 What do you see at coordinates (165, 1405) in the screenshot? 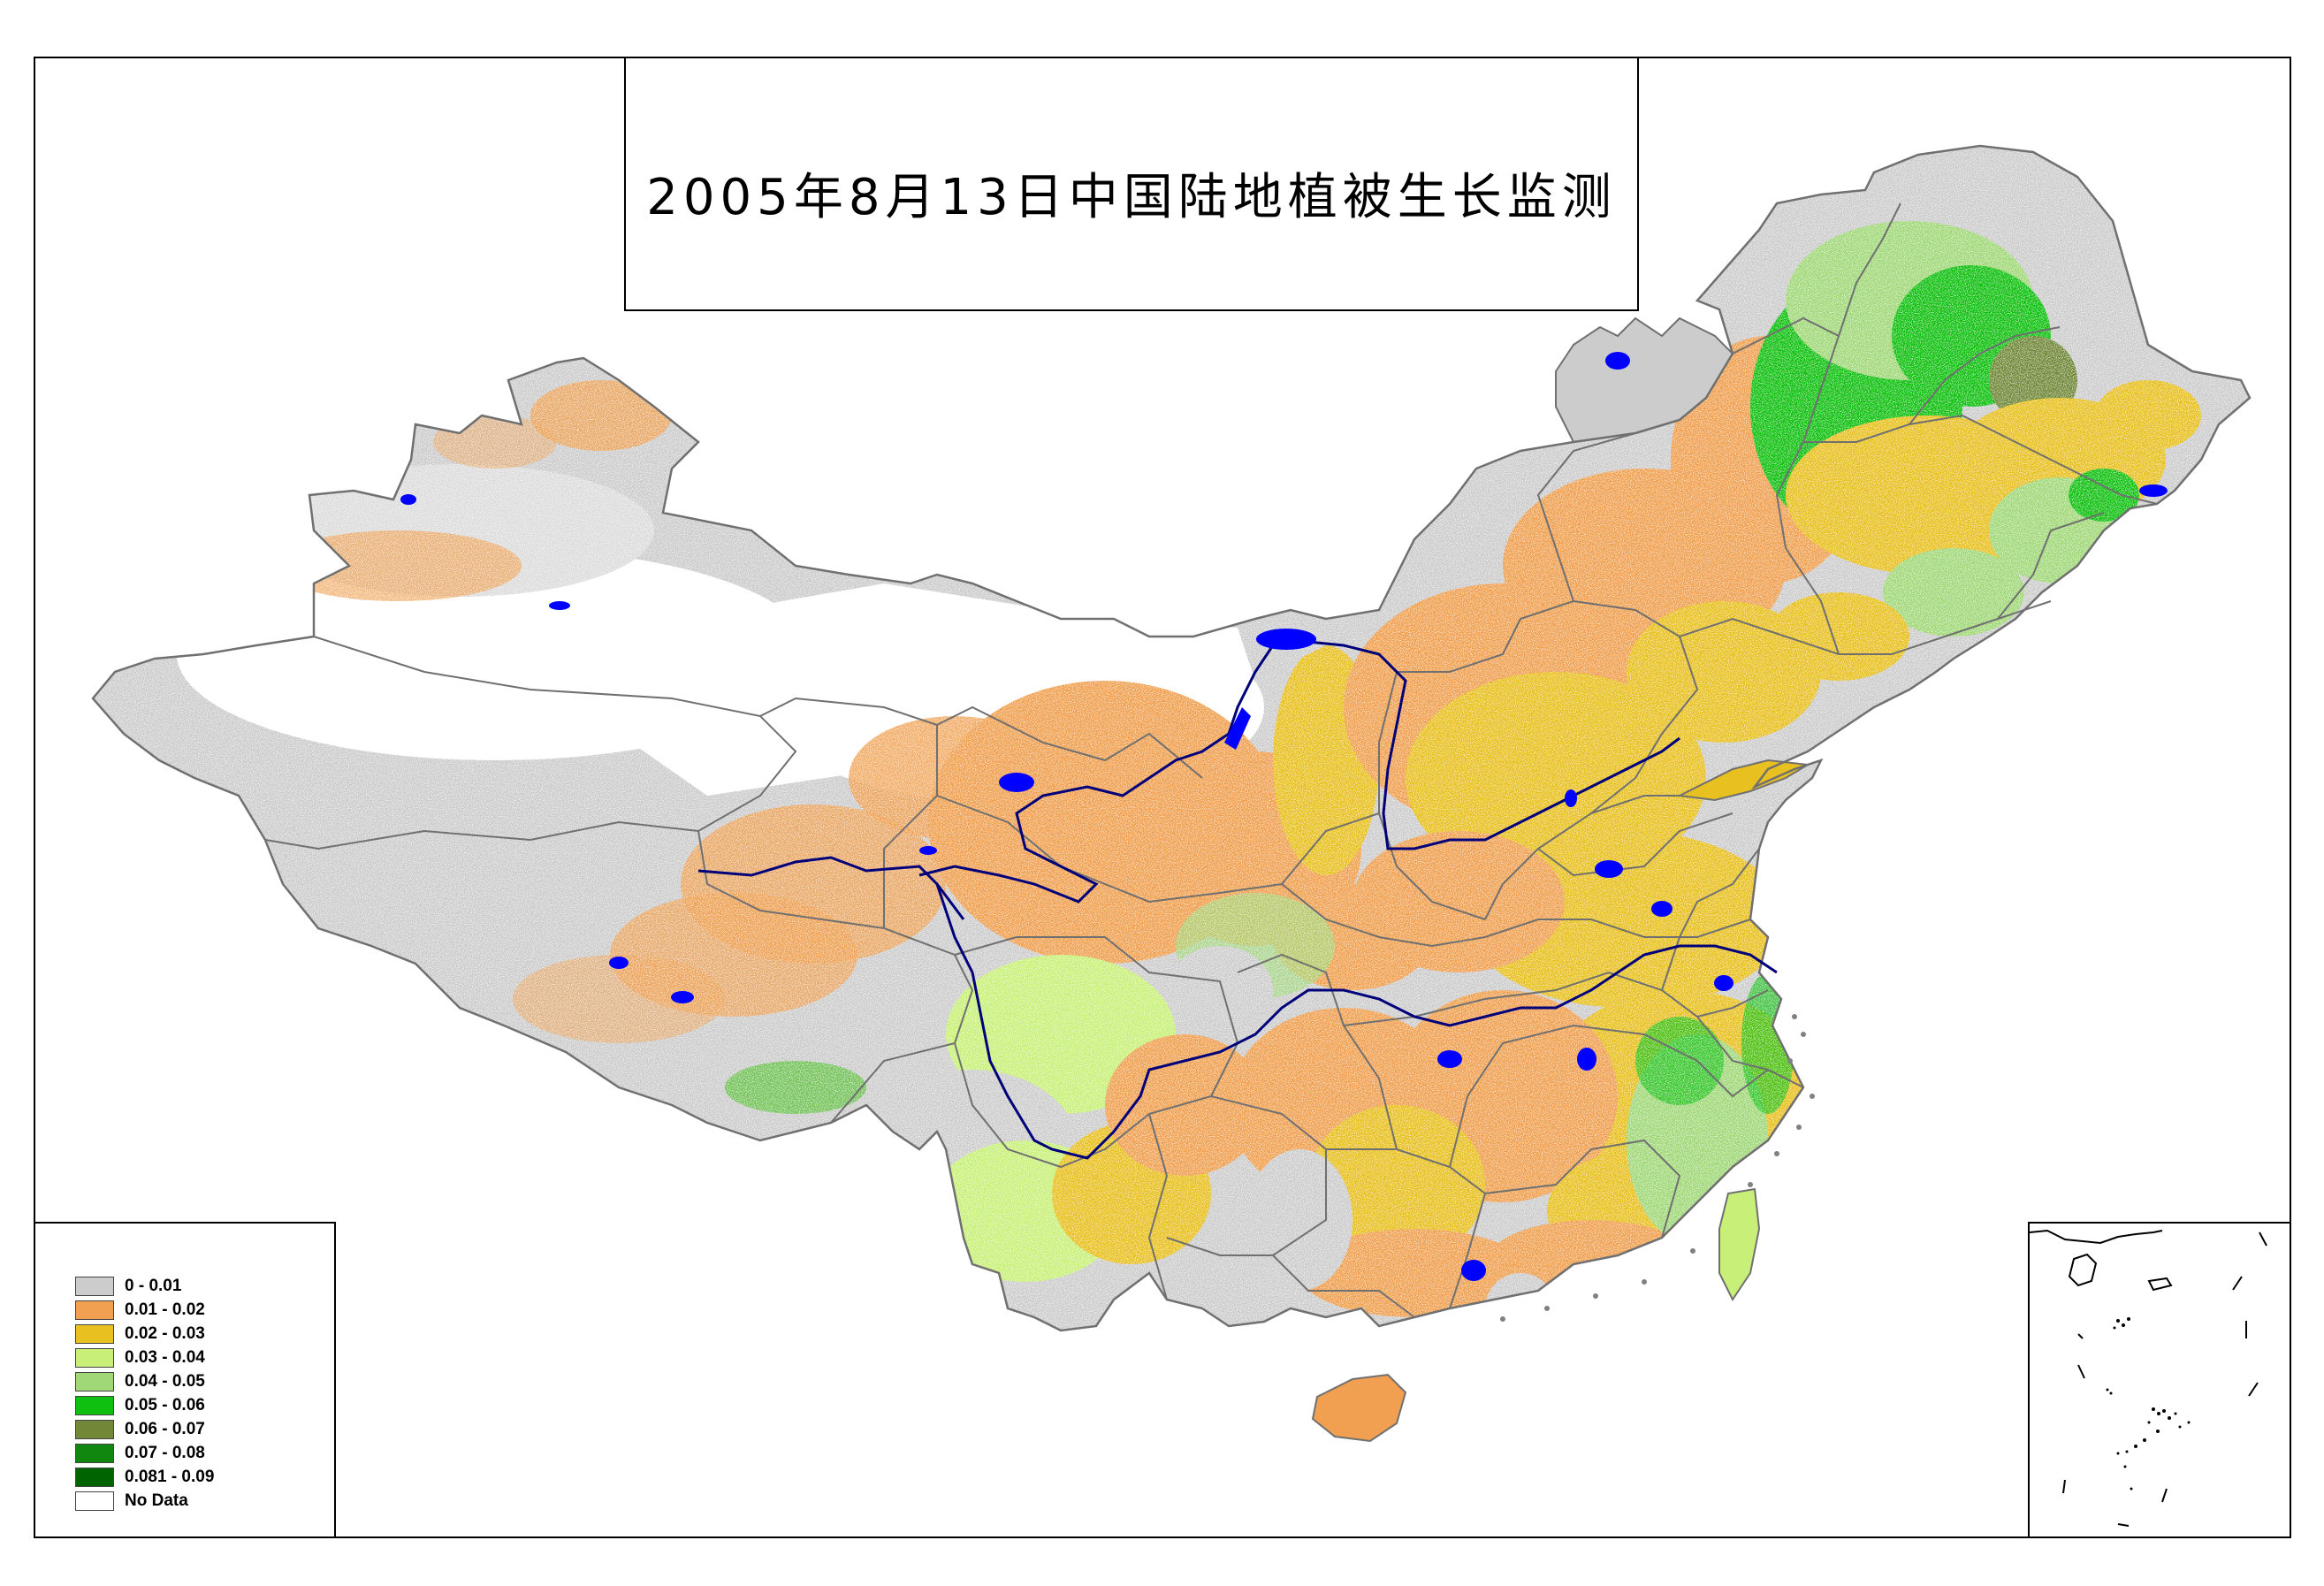
I see `legend-label: 0.05 - 0.06` at bounding box center [165, 1405].